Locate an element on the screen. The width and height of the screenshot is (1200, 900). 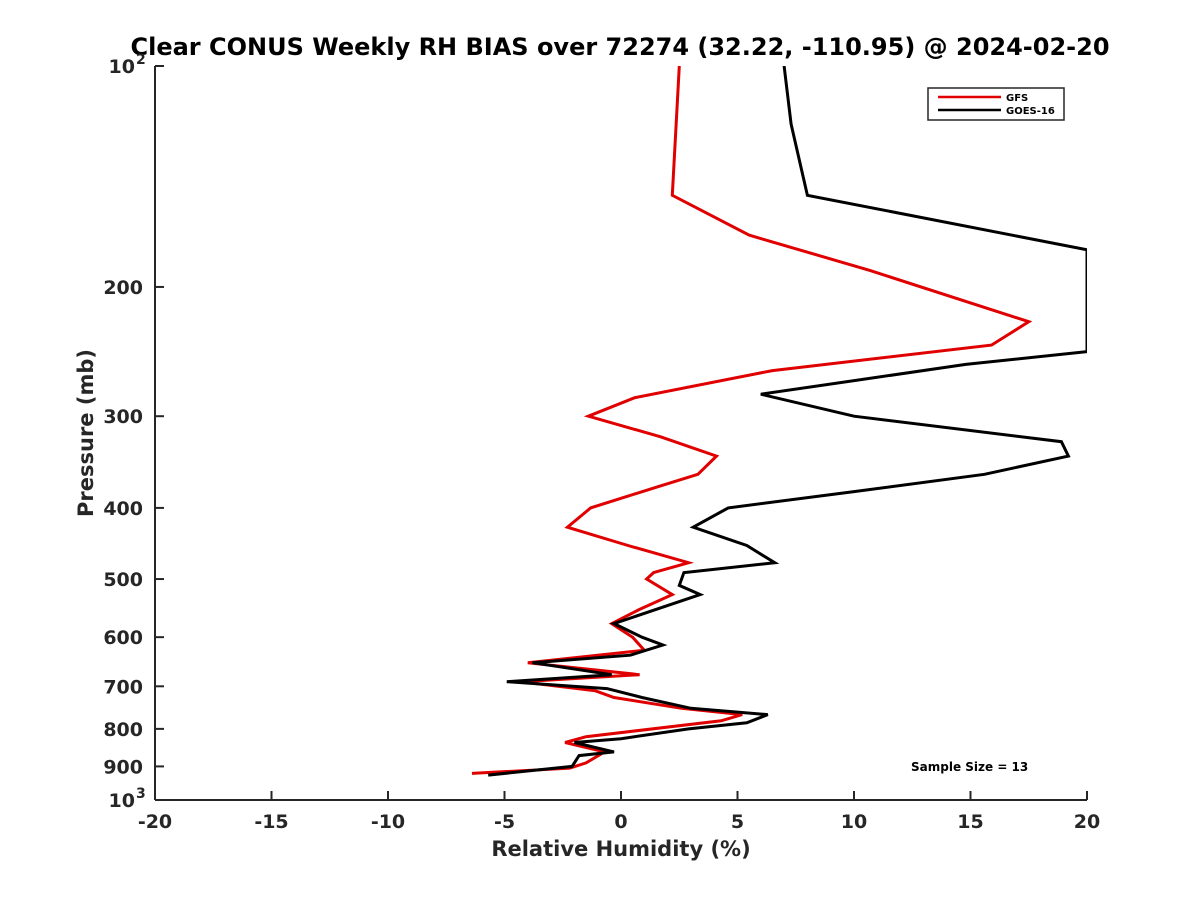
x-tick-label: -20 is located at coordinates (155, 822).